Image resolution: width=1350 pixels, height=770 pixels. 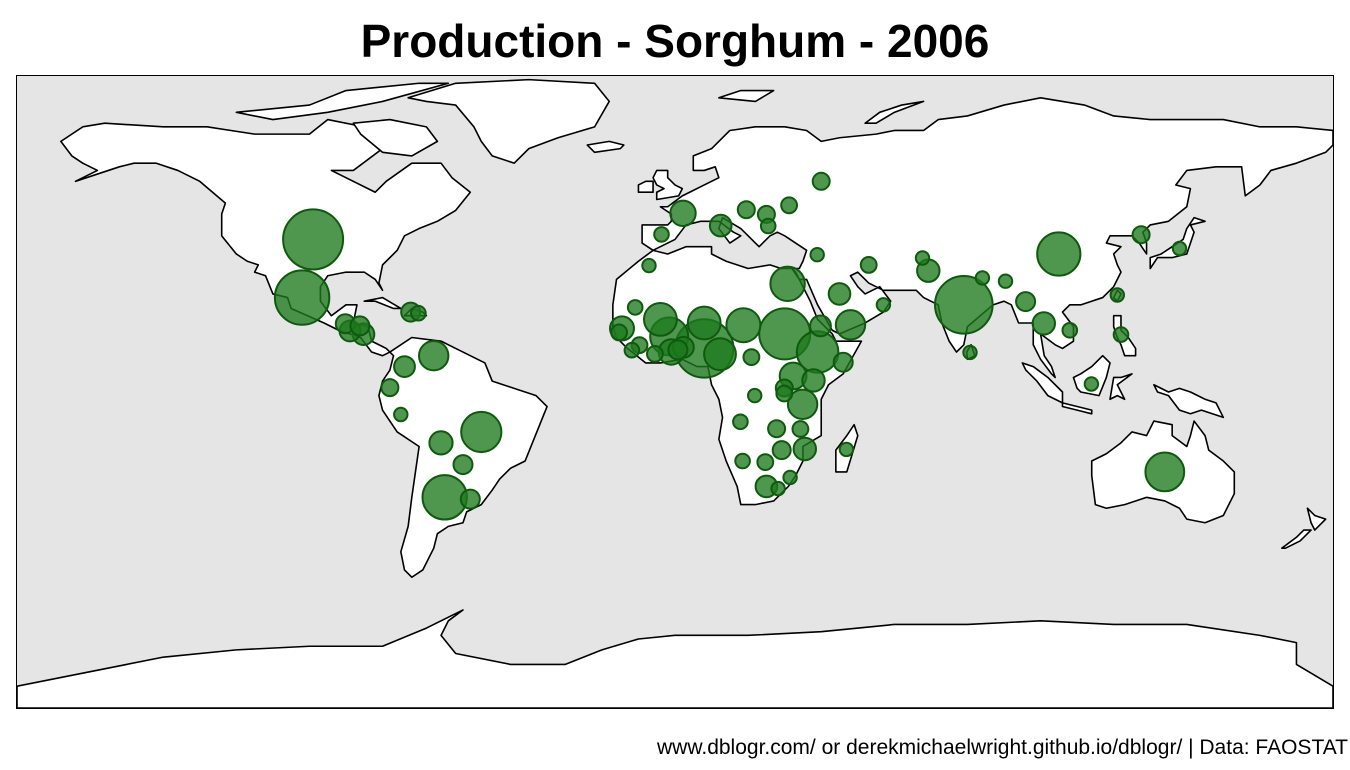 What do you see at coordinates (675, 41) in the screenshot?
I see `chart-title: Production - Sorghum - 2006` at bounding box center [675, 41].